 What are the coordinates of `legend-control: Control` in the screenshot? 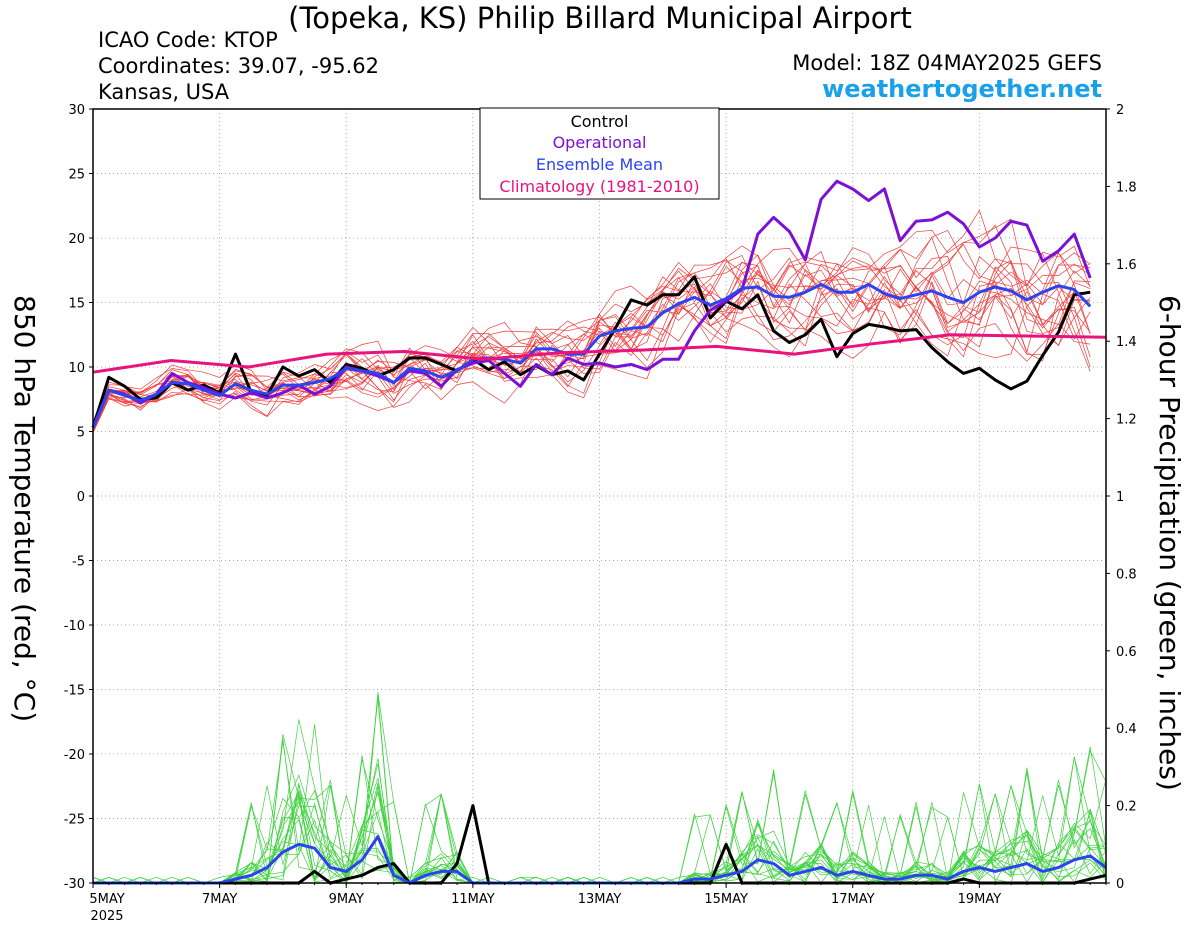 It's located at (600, 121).